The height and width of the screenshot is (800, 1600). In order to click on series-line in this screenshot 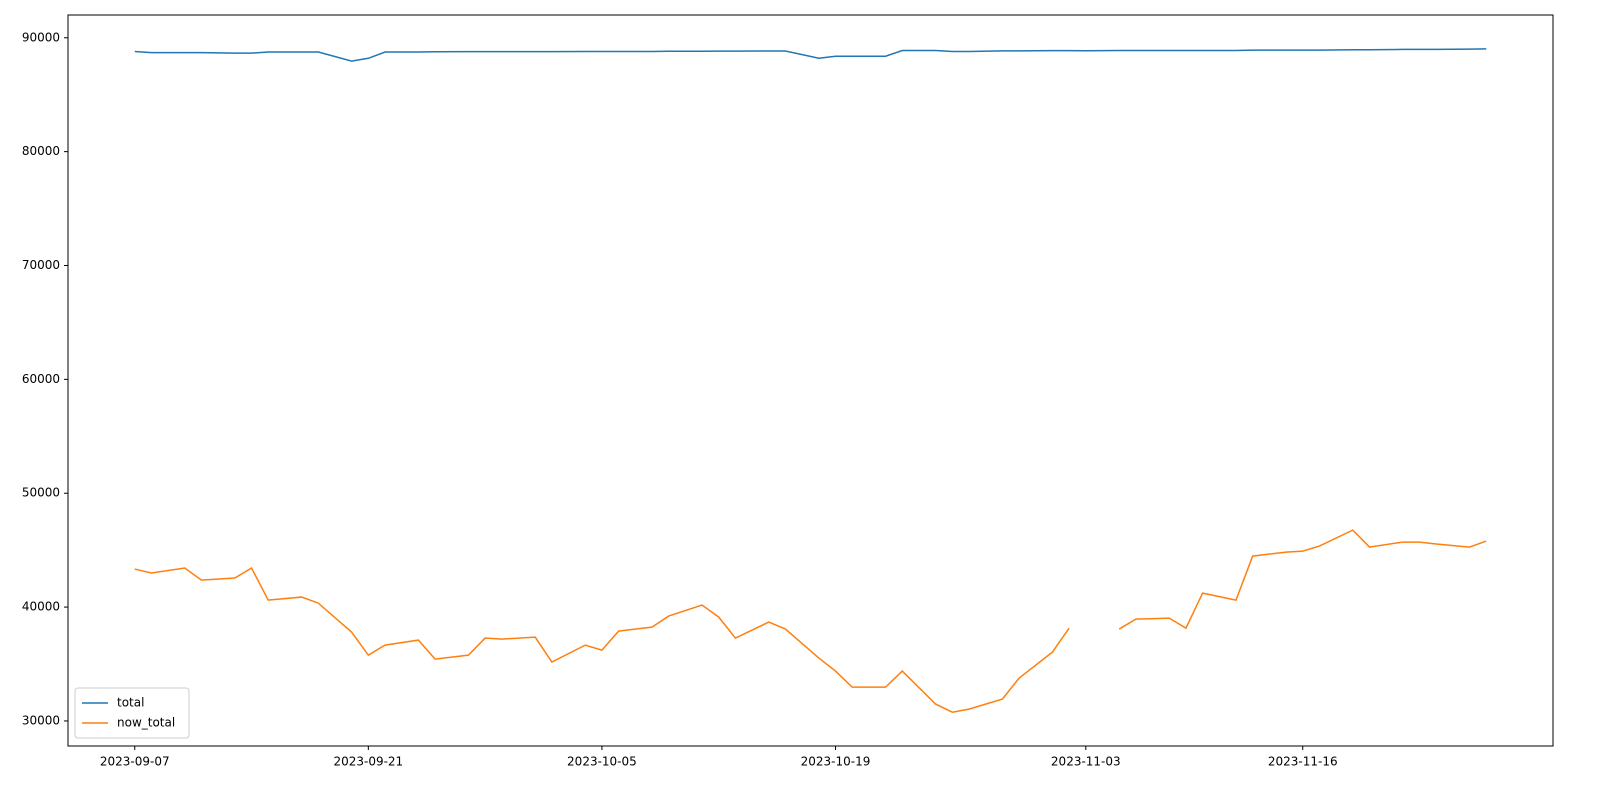, I will do `click(810, 55)`.